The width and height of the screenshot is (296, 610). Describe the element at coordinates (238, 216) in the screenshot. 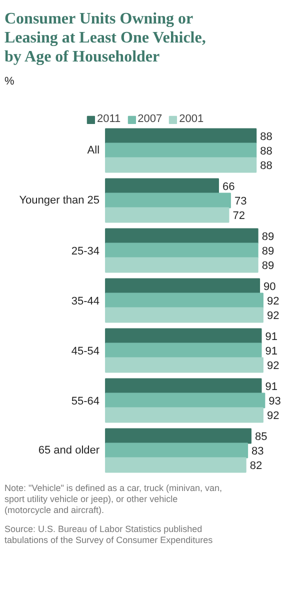

I see `data-label: 72` at that location.